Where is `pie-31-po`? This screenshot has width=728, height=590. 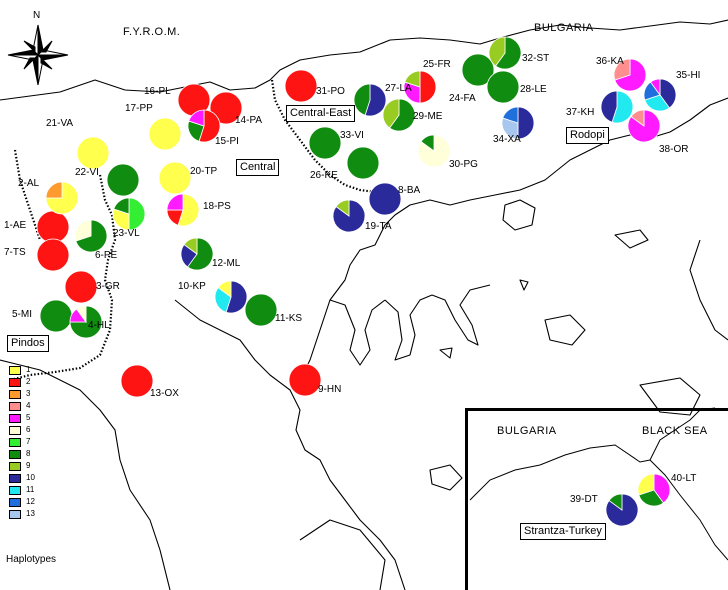
pie-31-po is located at coordinates (301, 86).